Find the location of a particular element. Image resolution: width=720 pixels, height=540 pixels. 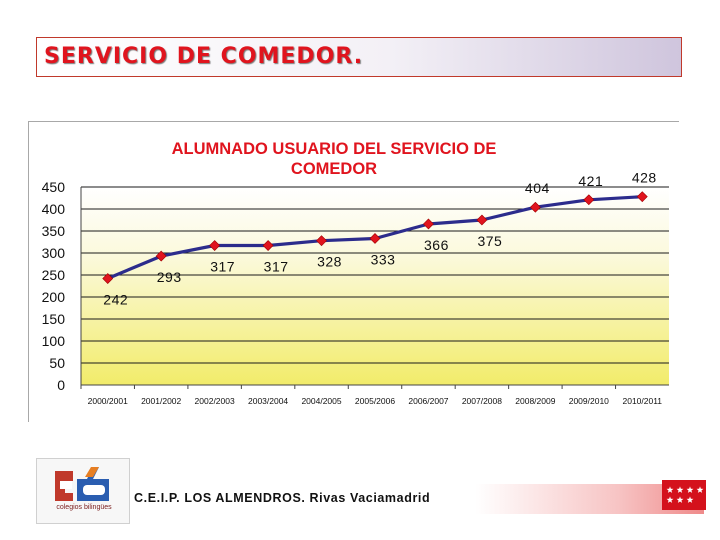

x-tick-label: 2007/2008 is located at coordinates (482, 401).